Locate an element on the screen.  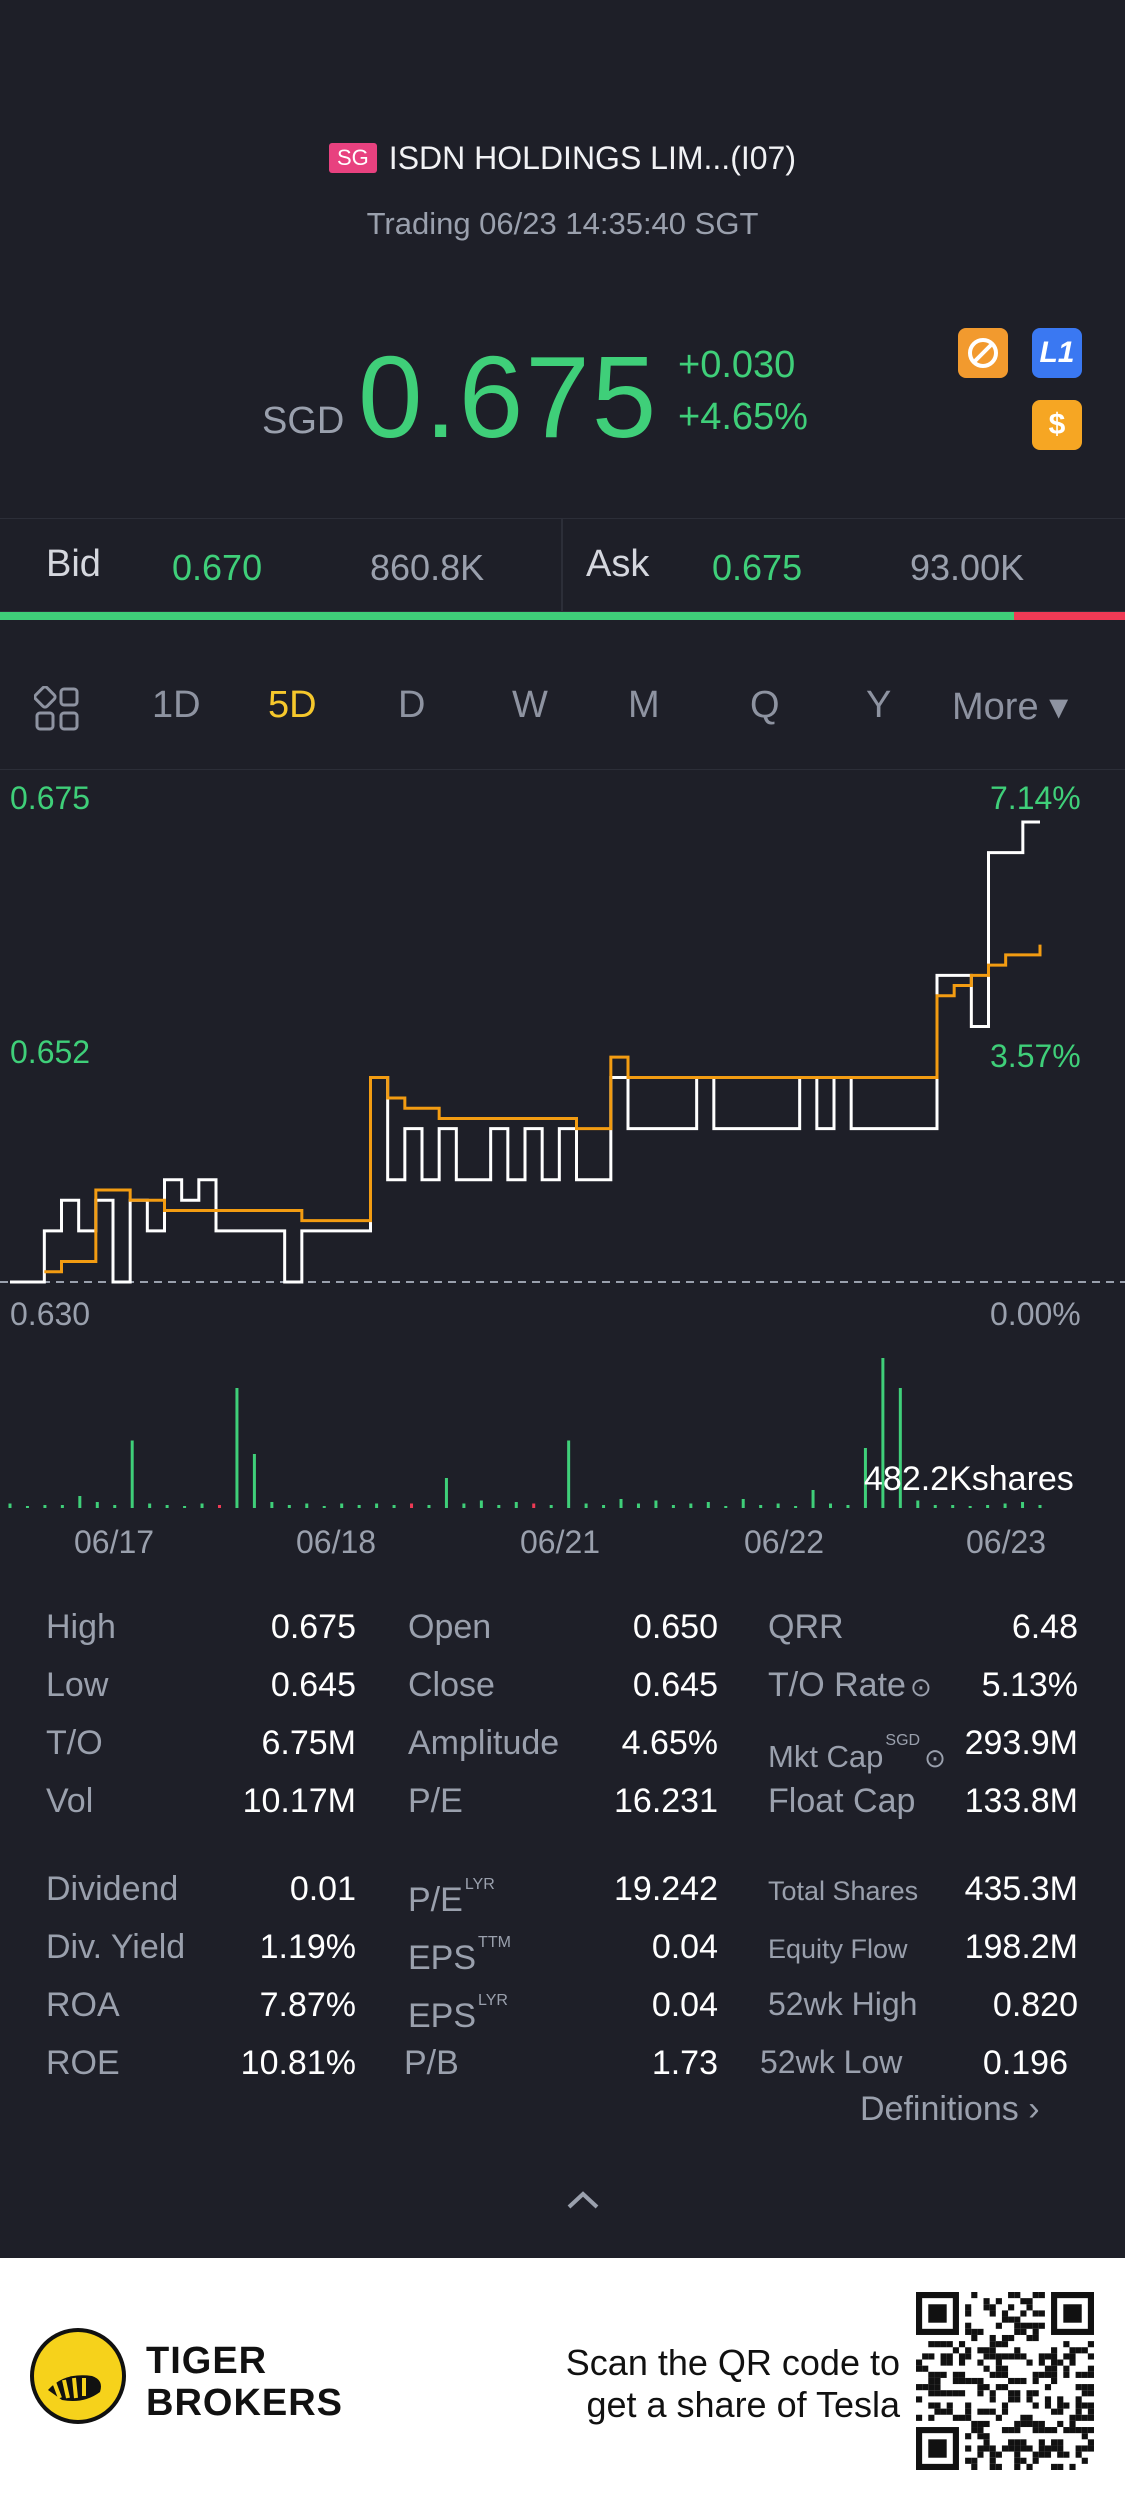
tab-m: M is located at coordinates (644, 705).